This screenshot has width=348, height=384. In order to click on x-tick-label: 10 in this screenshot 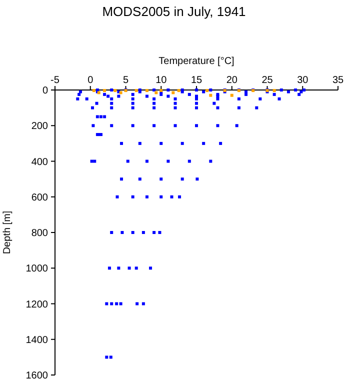, I will do `click(162, 80)`.